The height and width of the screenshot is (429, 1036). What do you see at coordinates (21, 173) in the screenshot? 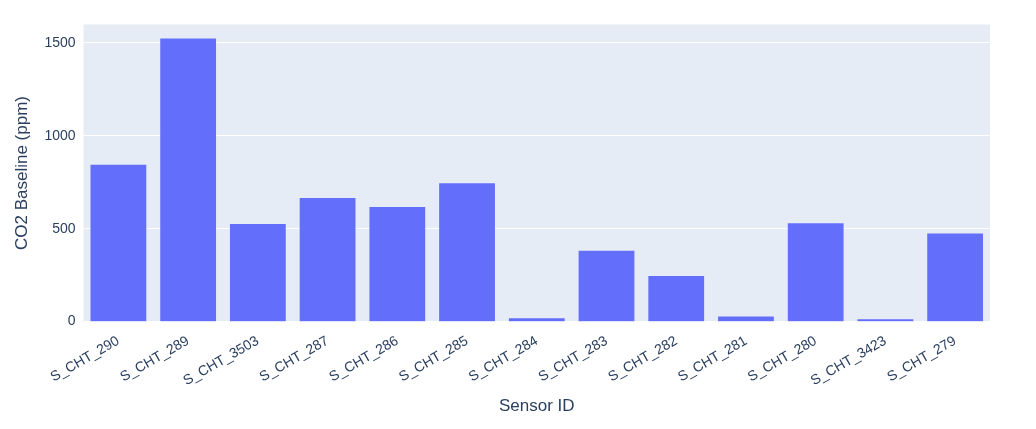
I see `y-axis-title: CO2 Baseline (ppm)` at bounding box center [21, 173].